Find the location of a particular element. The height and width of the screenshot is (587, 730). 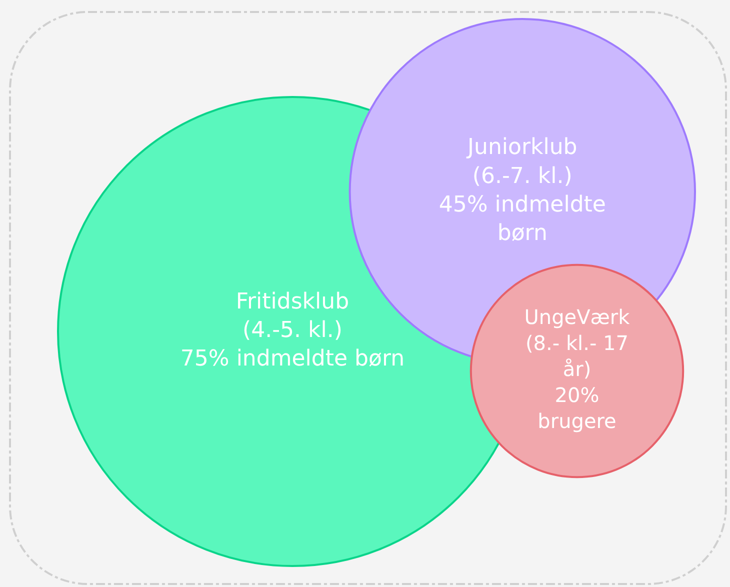

category-label: Juniorklub (6.-7. kl.) is located at coordinates (522, 162).